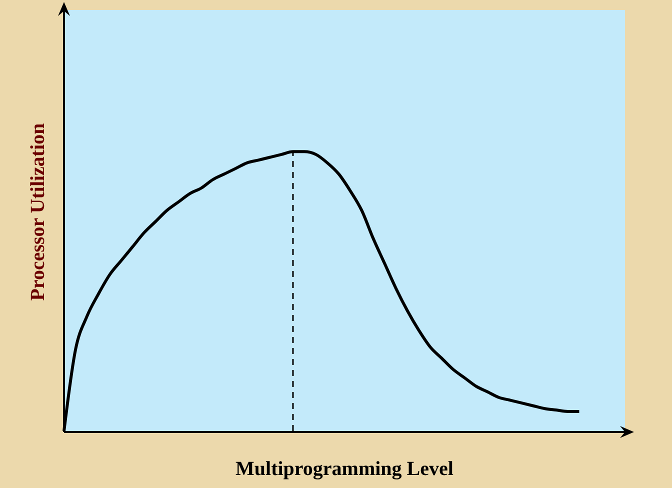 The height and width of the screenshot is (488, 672). I want to click on y-axis-title: Processor Utilization, so click(38, 212).